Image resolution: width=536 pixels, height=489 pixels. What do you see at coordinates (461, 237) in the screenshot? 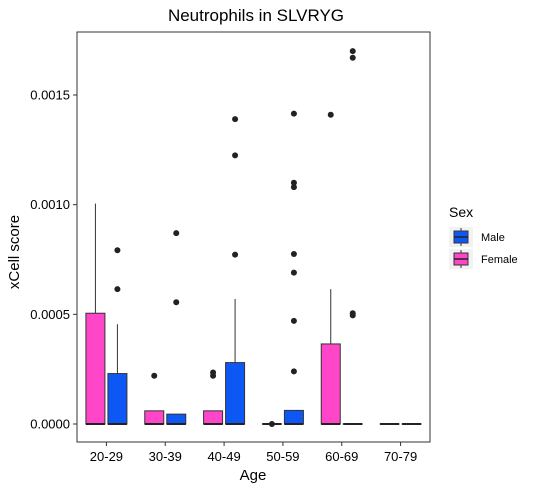
I see `legend-key-male` at bounding box center [461, 237].